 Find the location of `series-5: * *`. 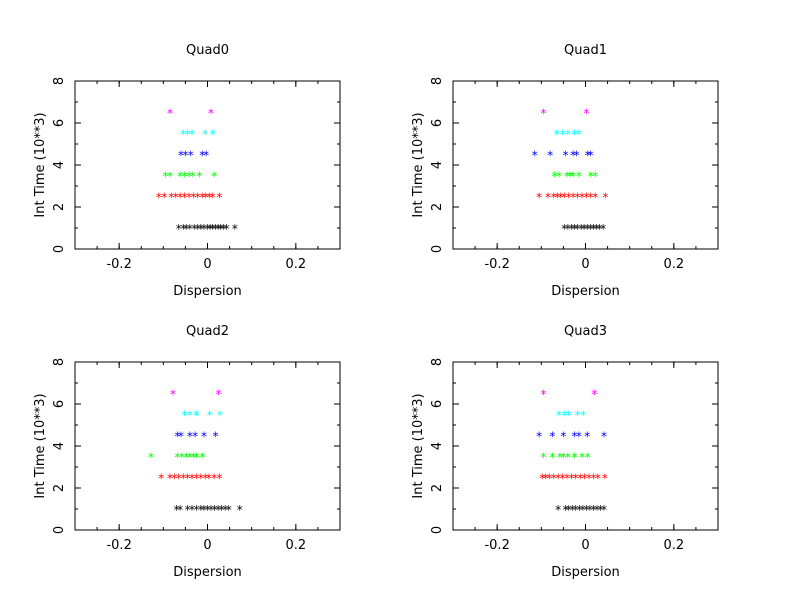

series-5: * * is located at coordinates (569, 395).